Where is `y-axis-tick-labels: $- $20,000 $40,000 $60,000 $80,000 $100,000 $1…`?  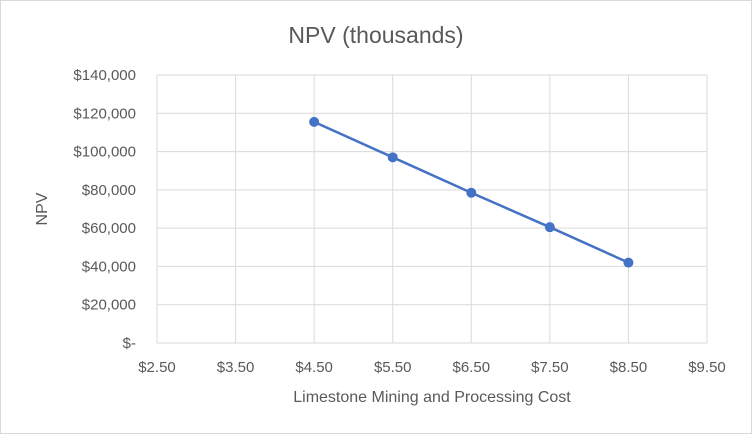 y-axis-tick-labels: $- $20,000 $40,000 $60,000 $80,000 $100,000 $1… is located at coordinates (104, 209).